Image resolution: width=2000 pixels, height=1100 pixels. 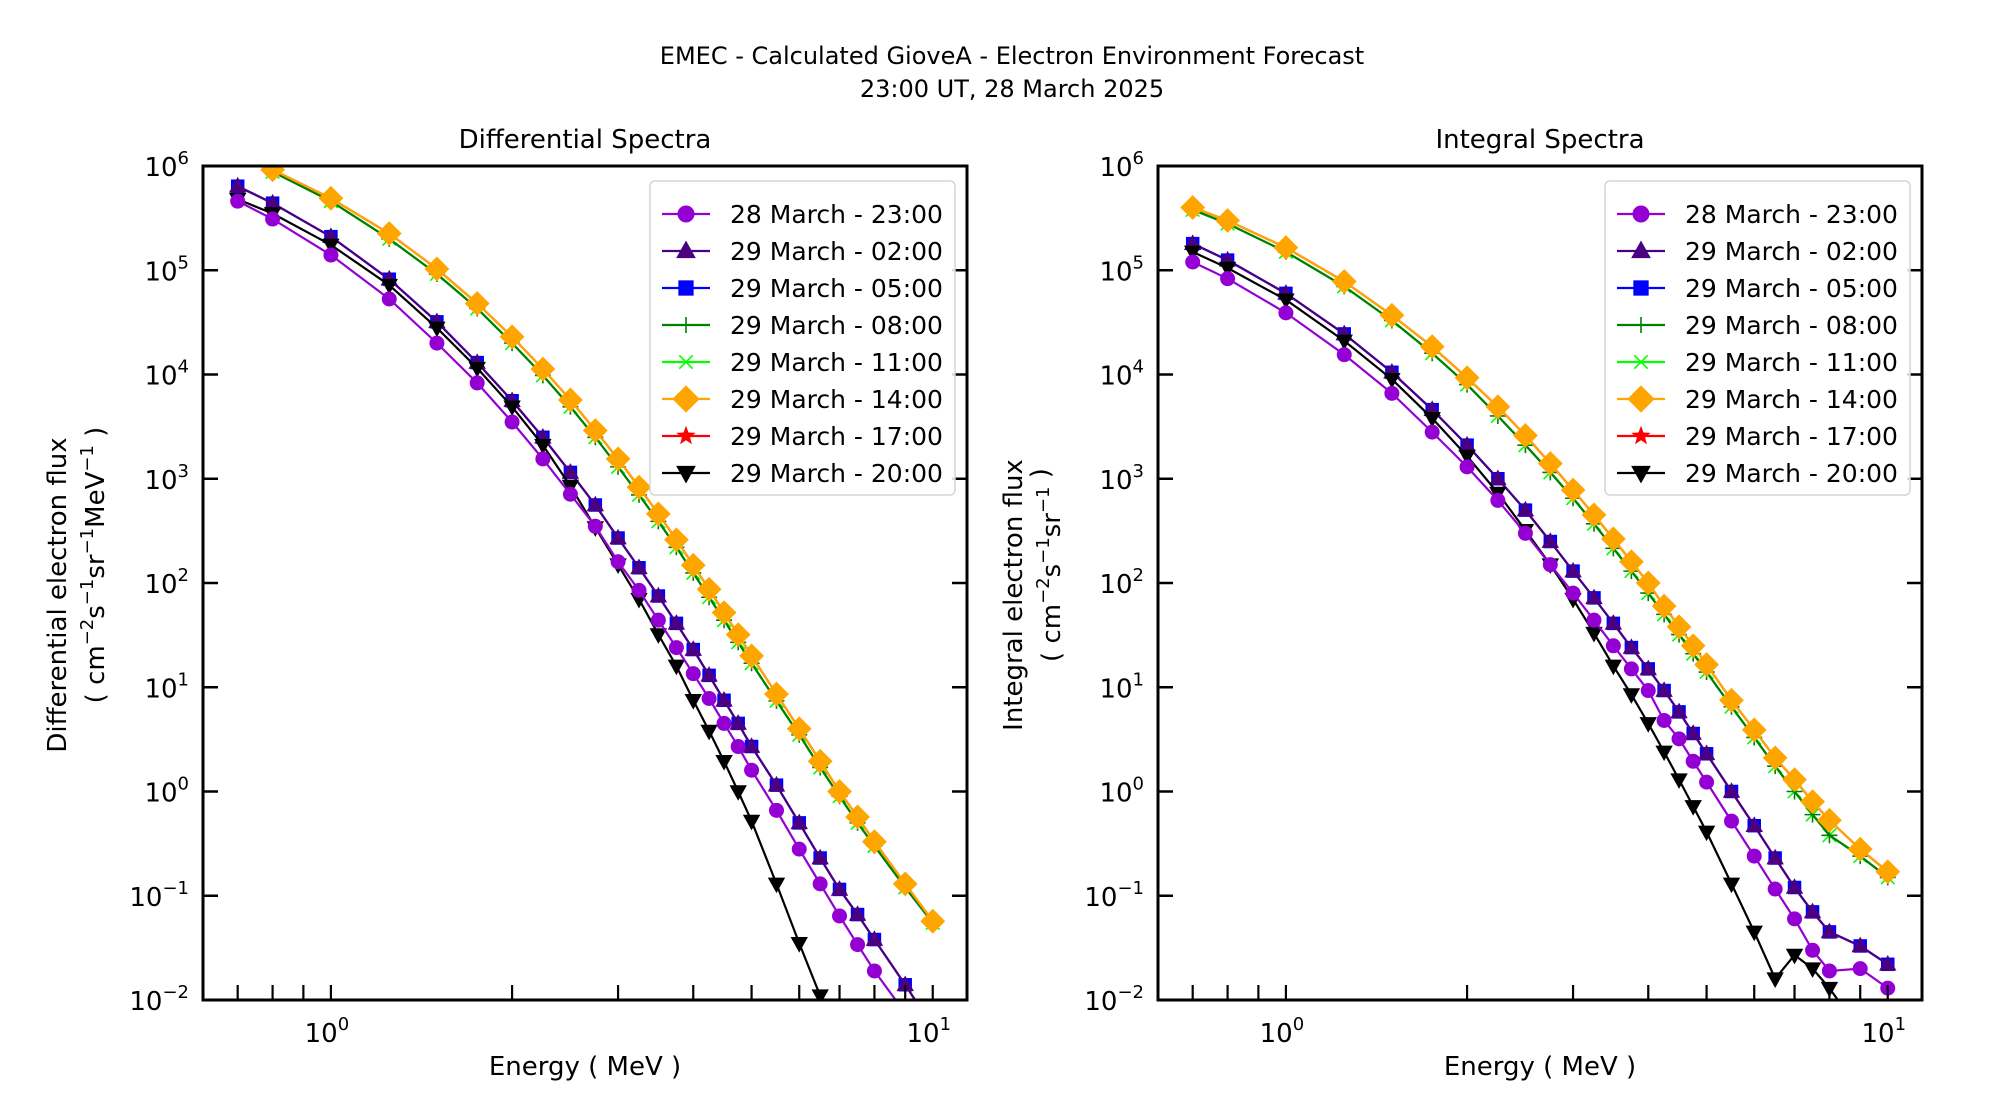 I want to click on y-tick-label: 10², so click(x=1121, y=582).